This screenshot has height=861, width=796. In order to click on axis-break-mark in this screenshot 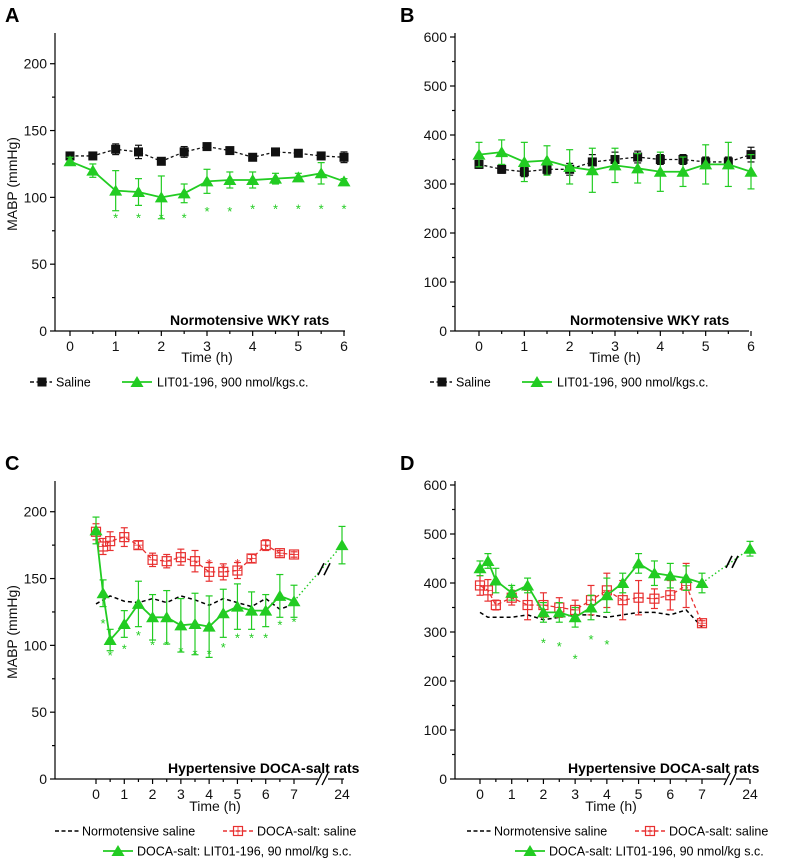, I will do `click(319, 779)`.